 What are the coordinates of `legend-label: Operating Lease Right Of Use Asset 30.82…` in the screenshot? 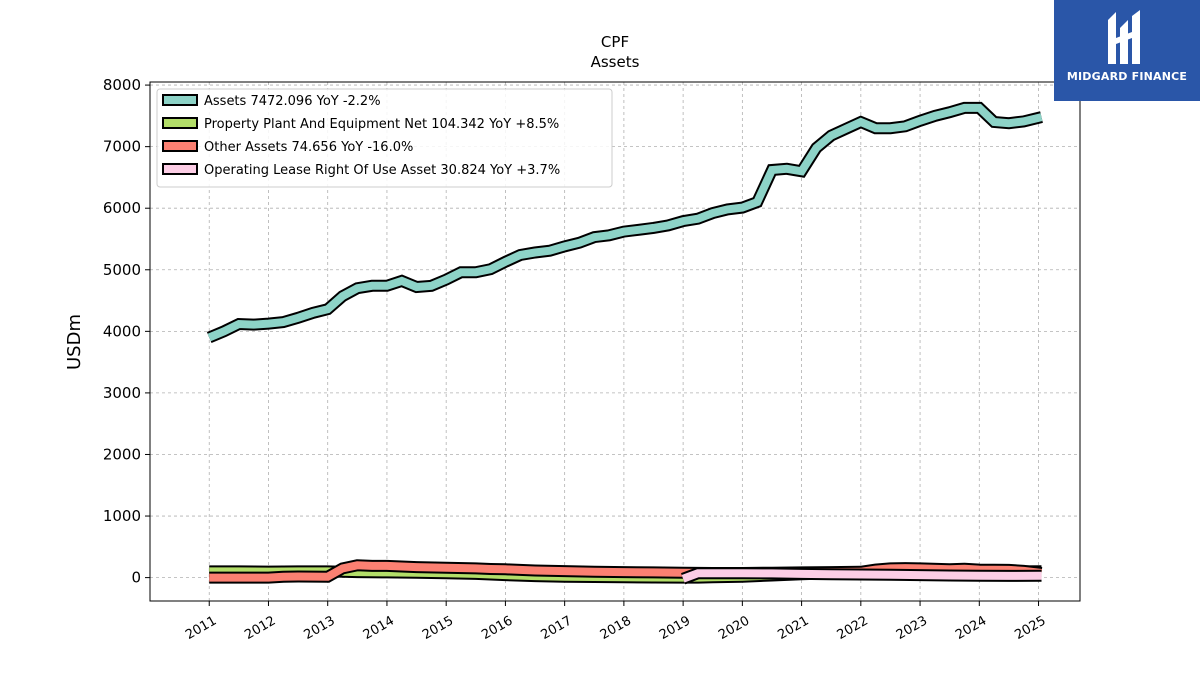 It's located at (382, 170).